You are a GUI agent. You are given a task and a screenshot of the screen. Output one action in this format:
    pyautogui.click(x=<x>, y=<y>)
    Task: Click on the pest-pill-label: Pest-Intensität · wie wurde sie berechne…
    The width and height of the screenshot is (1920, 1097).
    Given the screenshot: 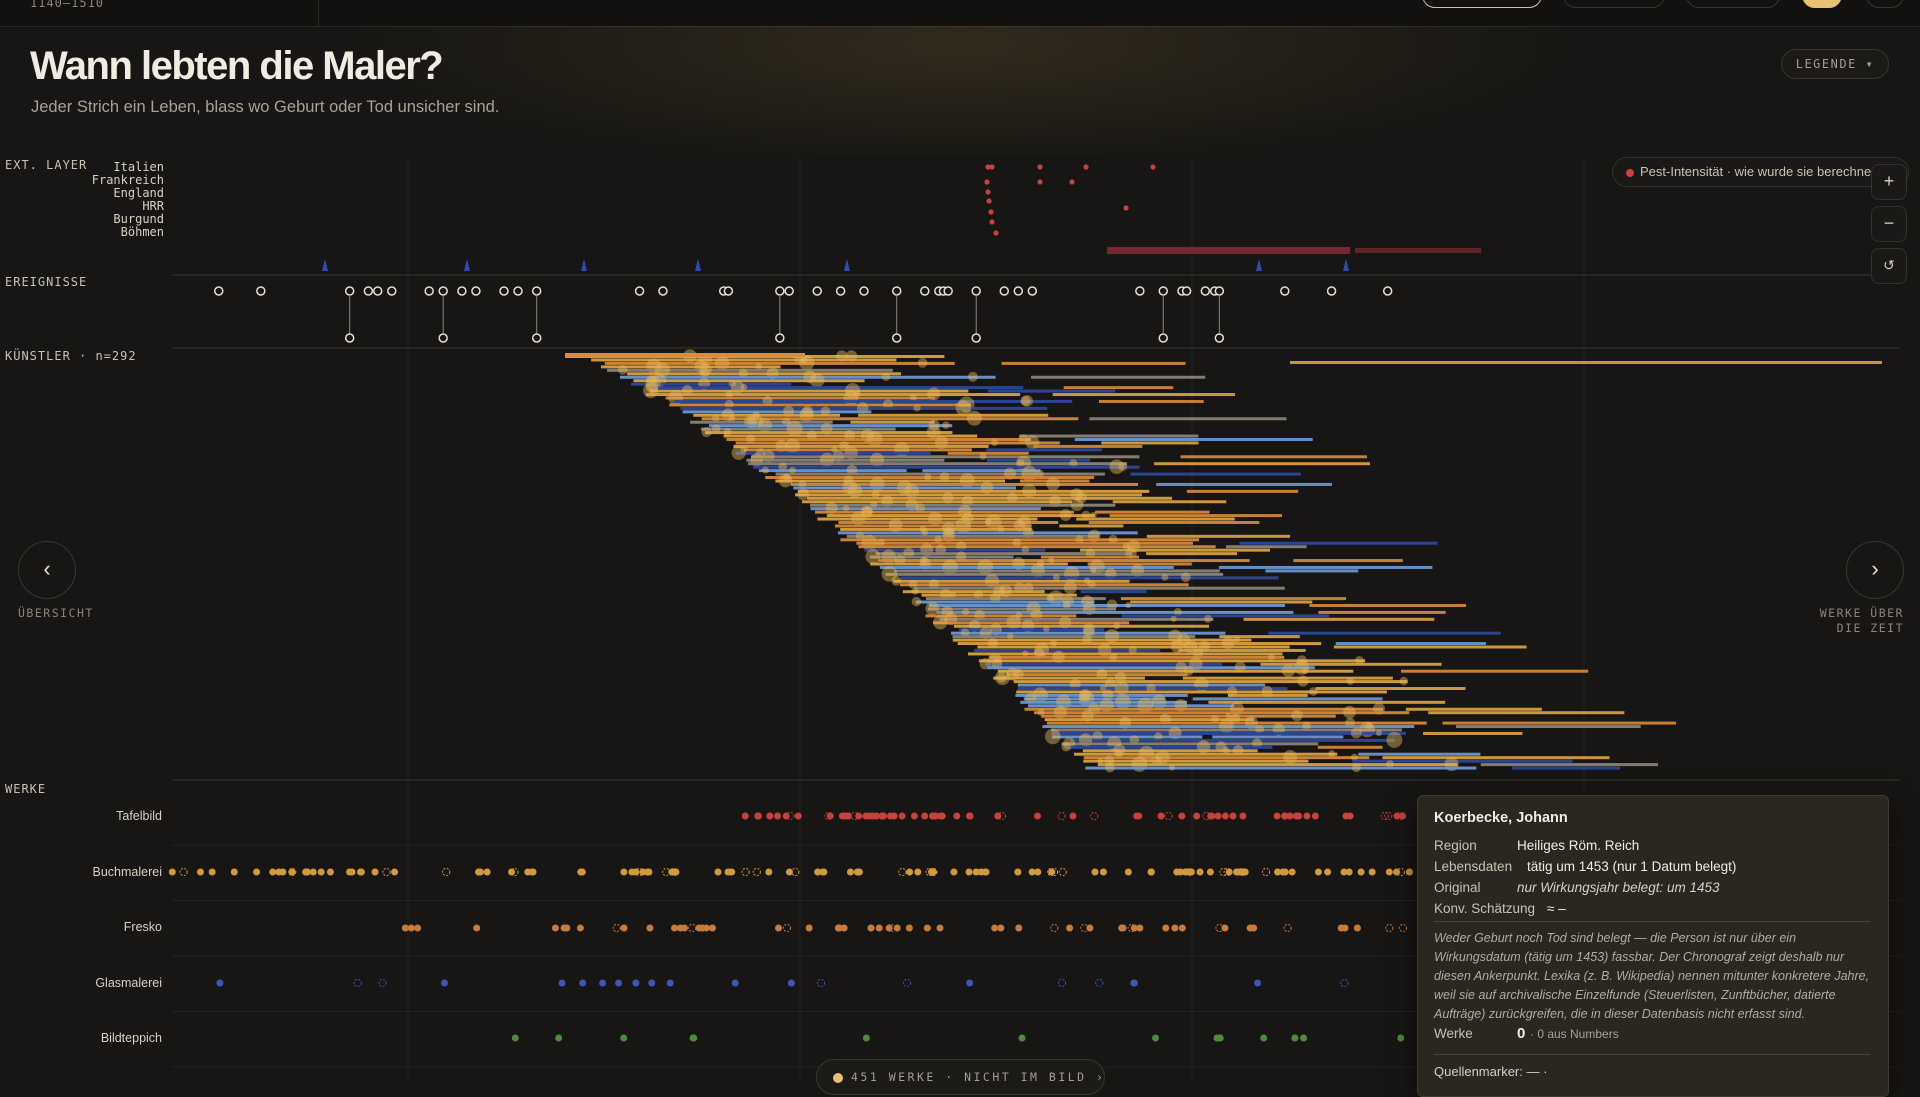 What is the action you would take?
    pyautogui.click(x=1761, y=171)
    